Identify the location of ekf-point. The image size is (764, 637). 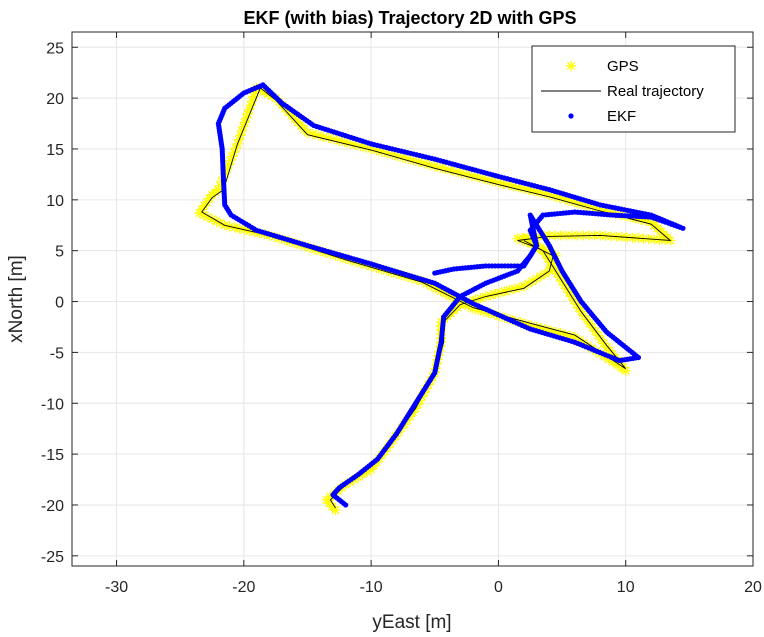
(435, 273).